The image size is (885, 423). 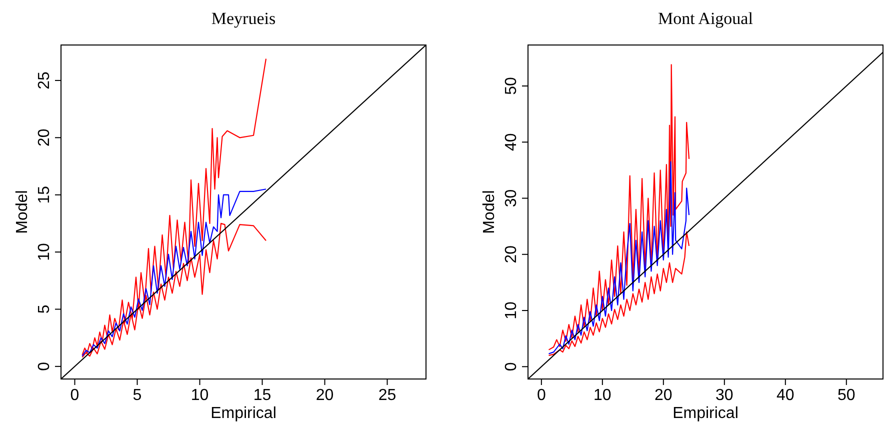 What do you see at coordinates (785, 395) in the screenshot?
I see `x-tick-label: 40` at bounding box center [785, 395].